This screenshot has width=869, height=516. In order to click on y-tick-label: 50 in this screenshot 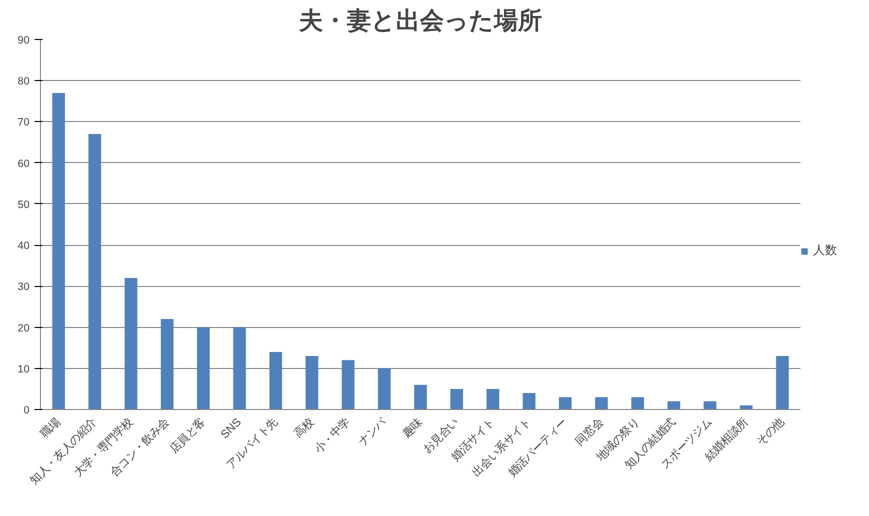, I will do `click(24, 204)`.